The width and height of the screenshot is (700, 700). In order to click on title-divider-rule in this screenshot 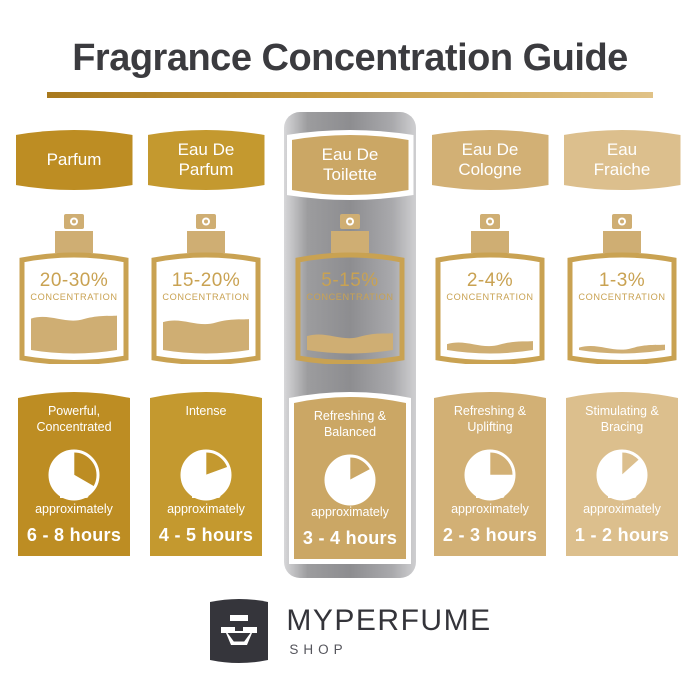, I will do `click(350, 95)`.